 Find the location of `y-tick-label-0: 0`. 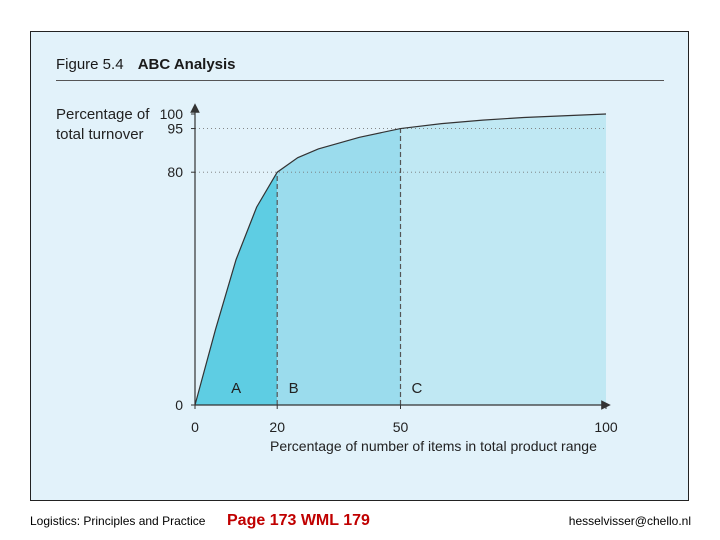

y-tick-label-0: 0 is located at coordinates (179, 405).